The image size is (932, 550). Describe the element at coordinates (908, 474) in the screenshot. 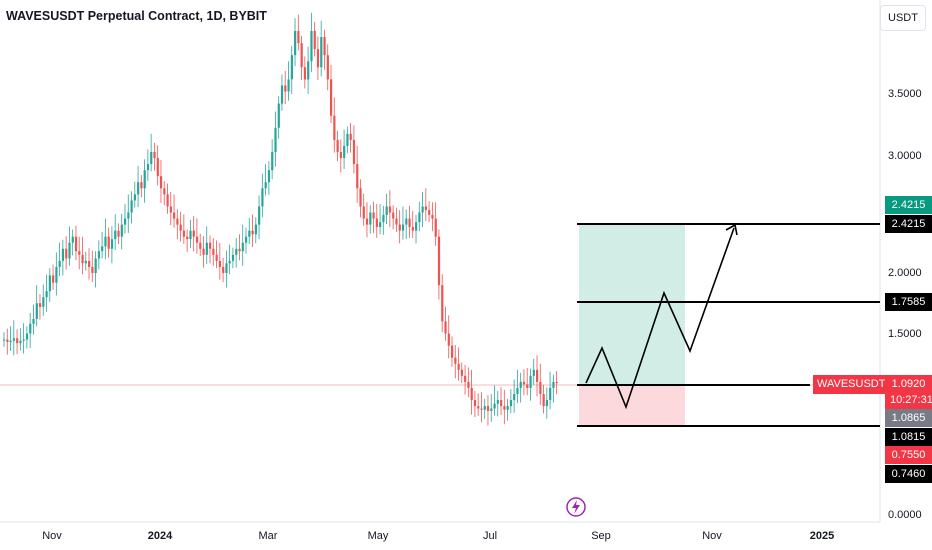

I see `bottom-line-tag: 0.7460` at that location.